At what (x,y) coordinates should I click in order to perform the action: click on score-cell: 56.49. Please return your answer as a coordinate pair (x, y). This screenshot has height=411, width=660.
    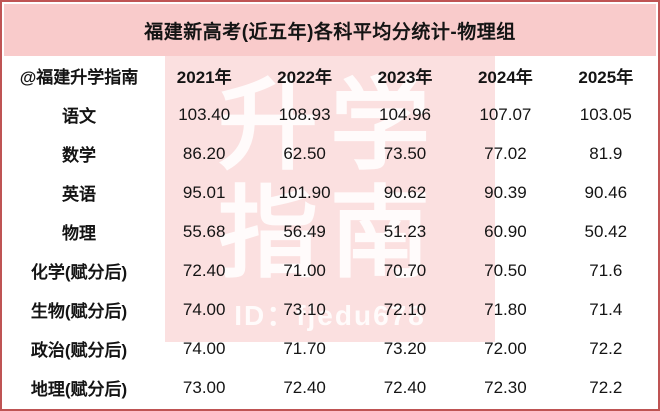
    Looking at the image, I should click on (304, 231).